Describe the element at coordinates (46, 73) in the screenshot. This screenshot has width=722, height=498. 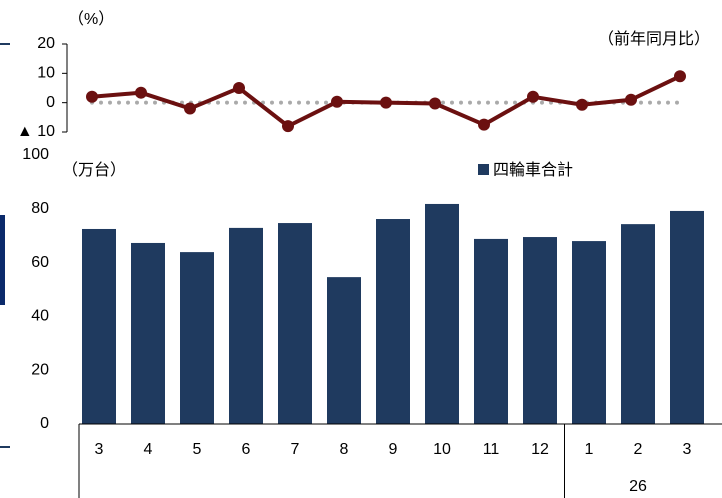
I see `y-tick-label: 10` at that location.